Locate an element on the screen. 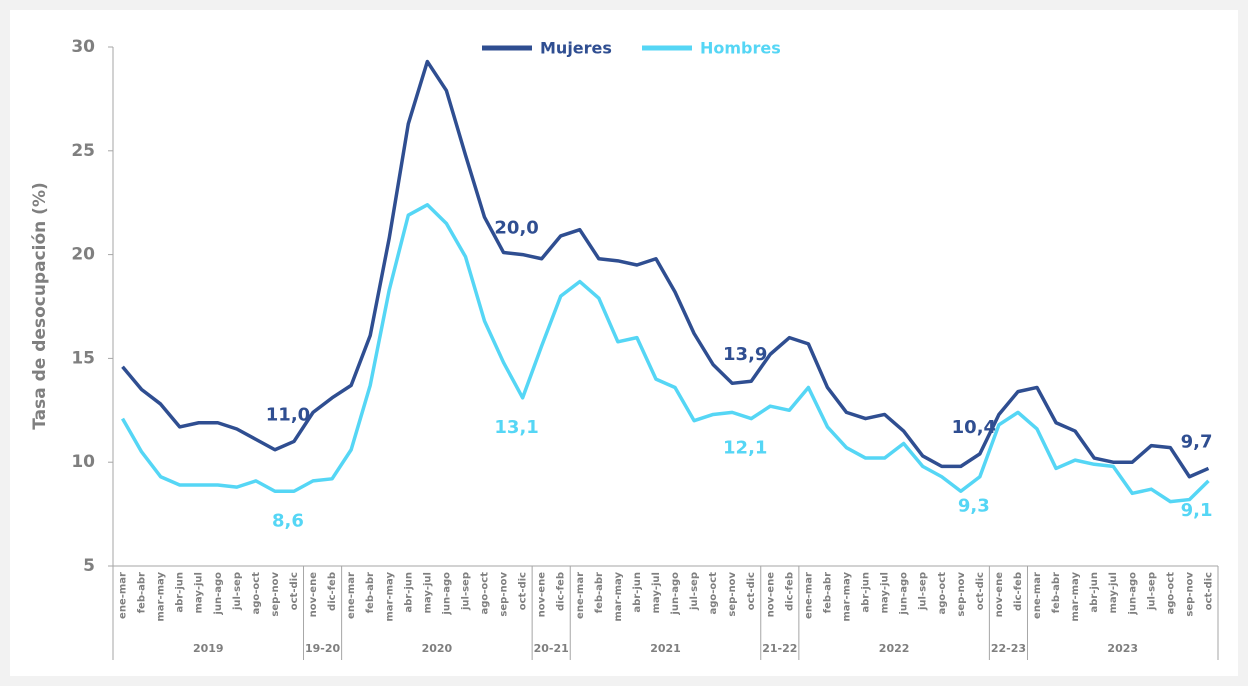 Image resolution: width=1248 pixels, height=686 pixels. data-label: 13,1 is located at coordinates (516, 427).